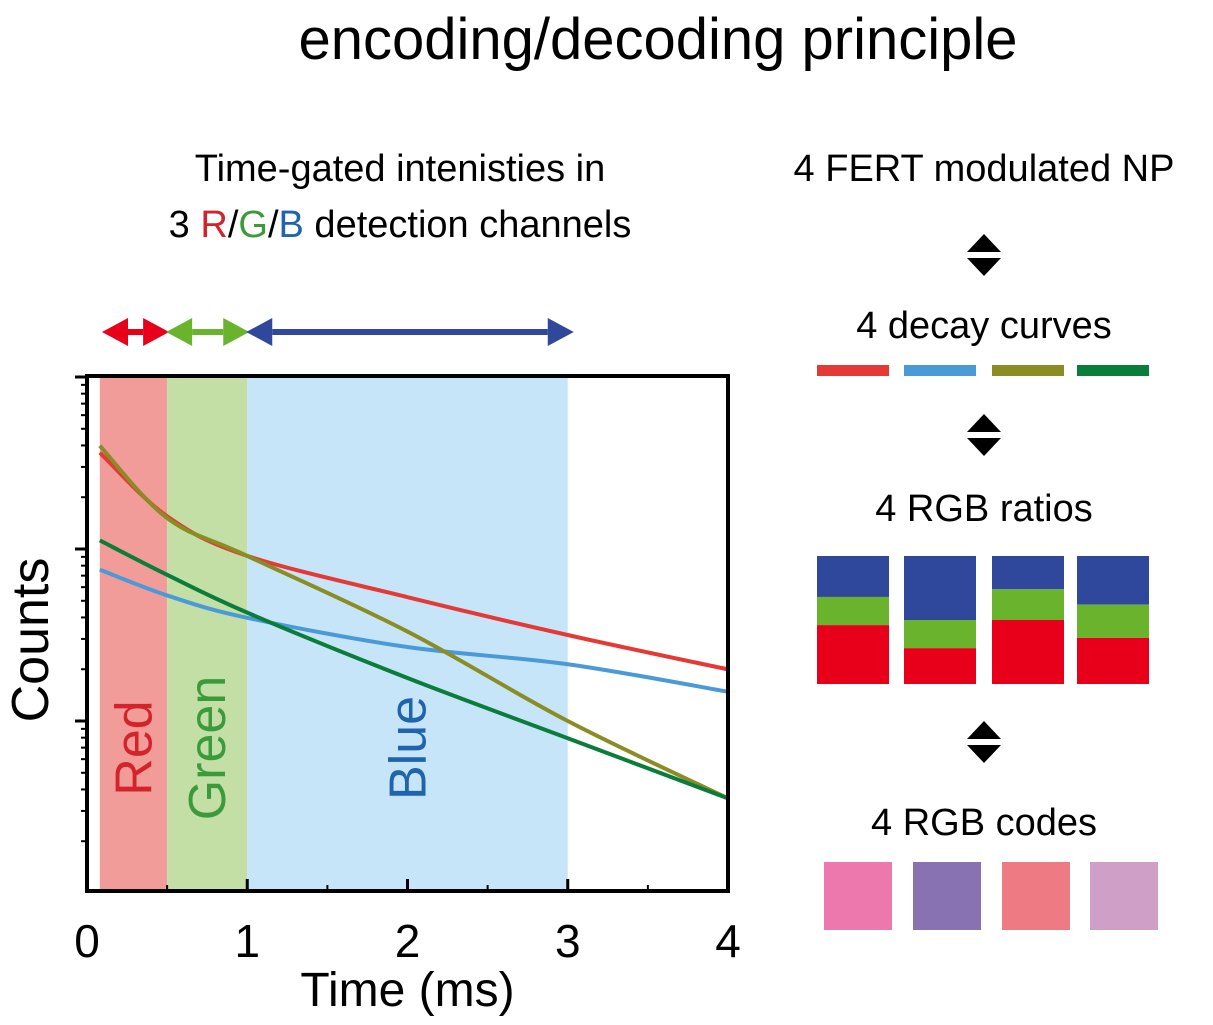  What do you see at coordinates (134, 747) in the screenshot?
I see `gate-label-red: Red` at bounding box center [134, 747].